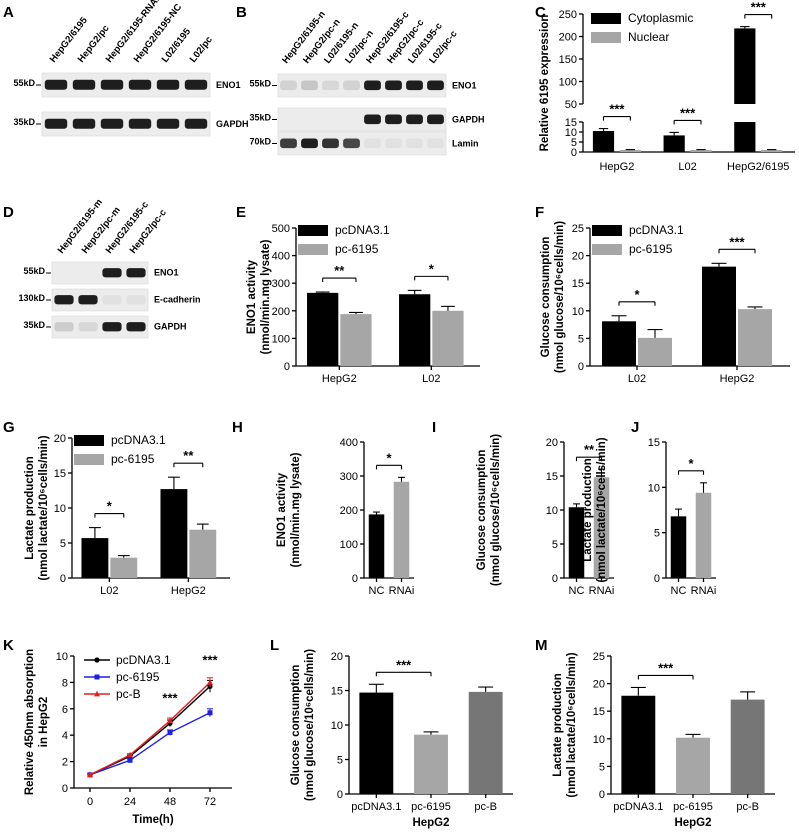  I want to click on chart-h-x-tick-label: NC, so click(377, 591).